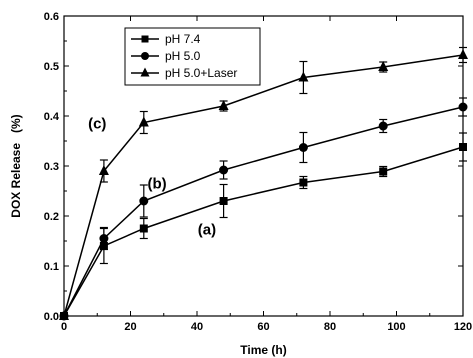  I want to click on y-tick-label: 0.5, so click(51, 67).